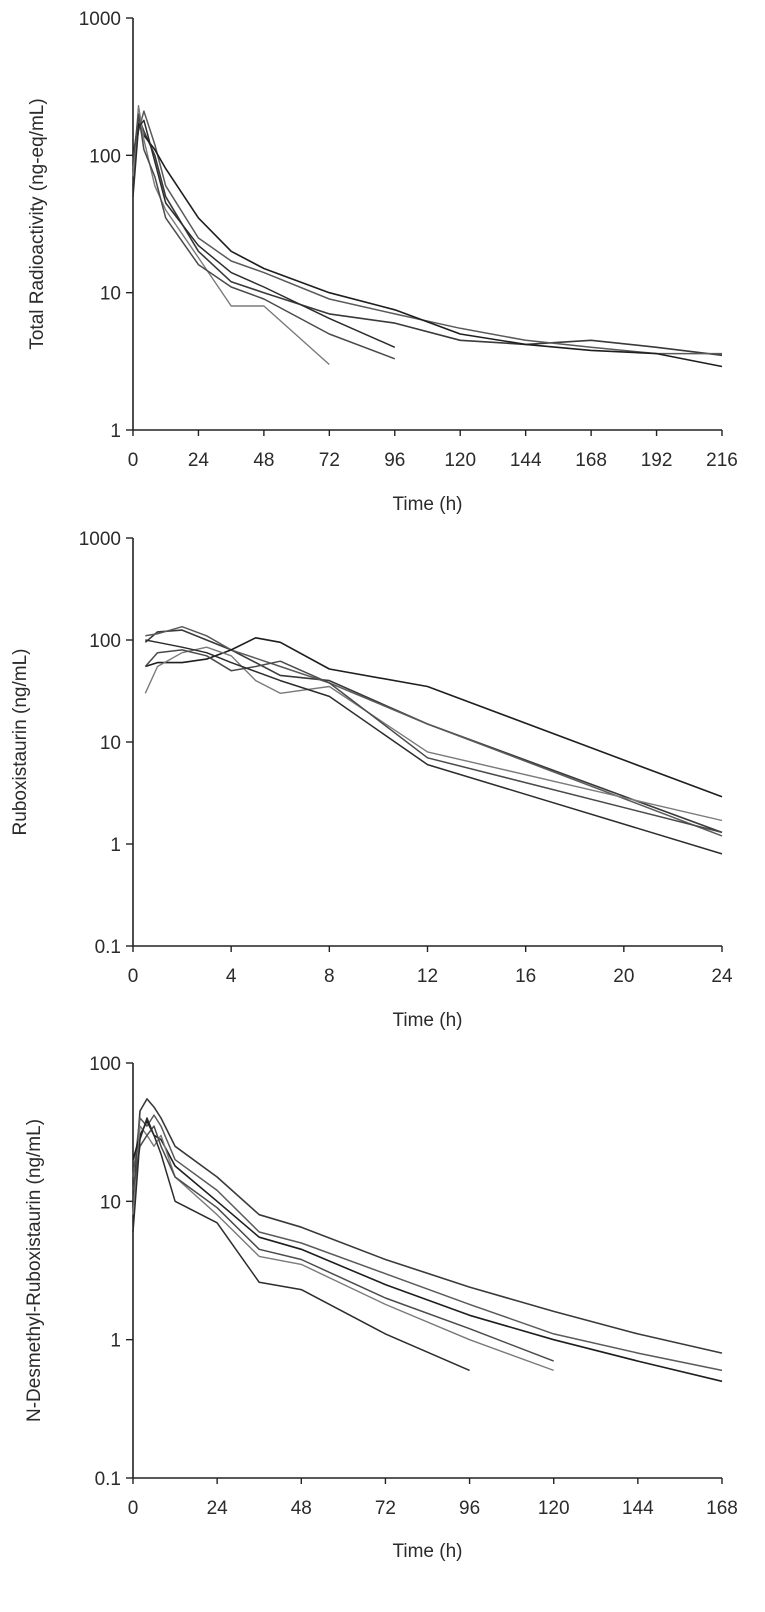 This screenshot has height=1612, width=765. I want to click on x-tick-label: 8, so click(329, 976).